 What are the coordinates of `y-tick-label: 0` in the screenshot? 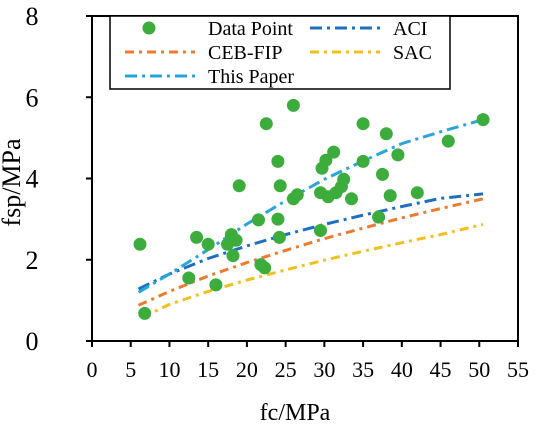 It's located at (32, 341).